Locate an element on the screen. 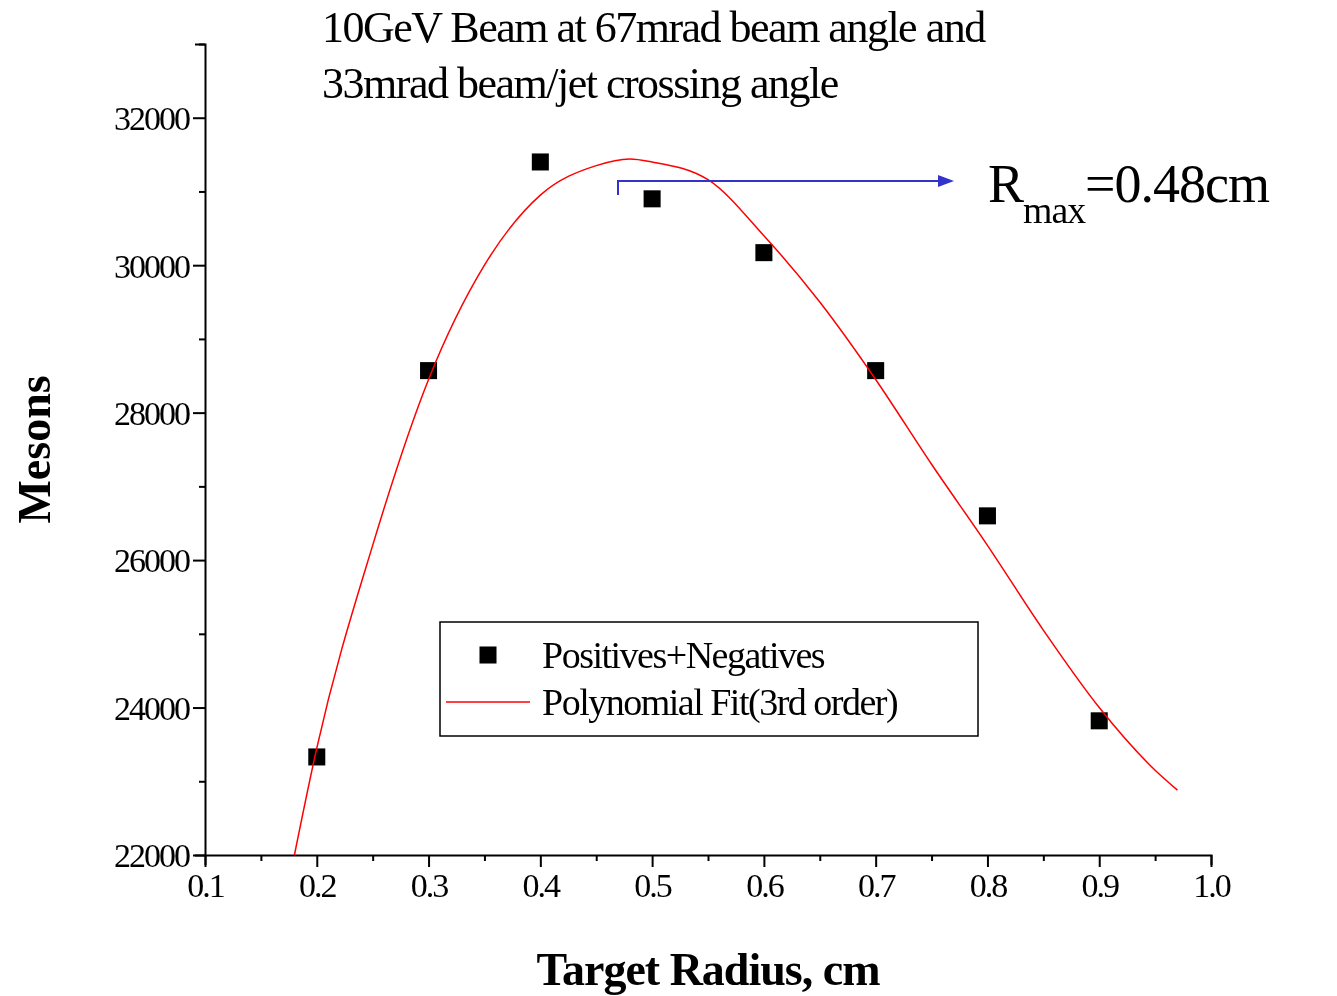  y-axis-title: Mesons is located at coordinates (34, 449).